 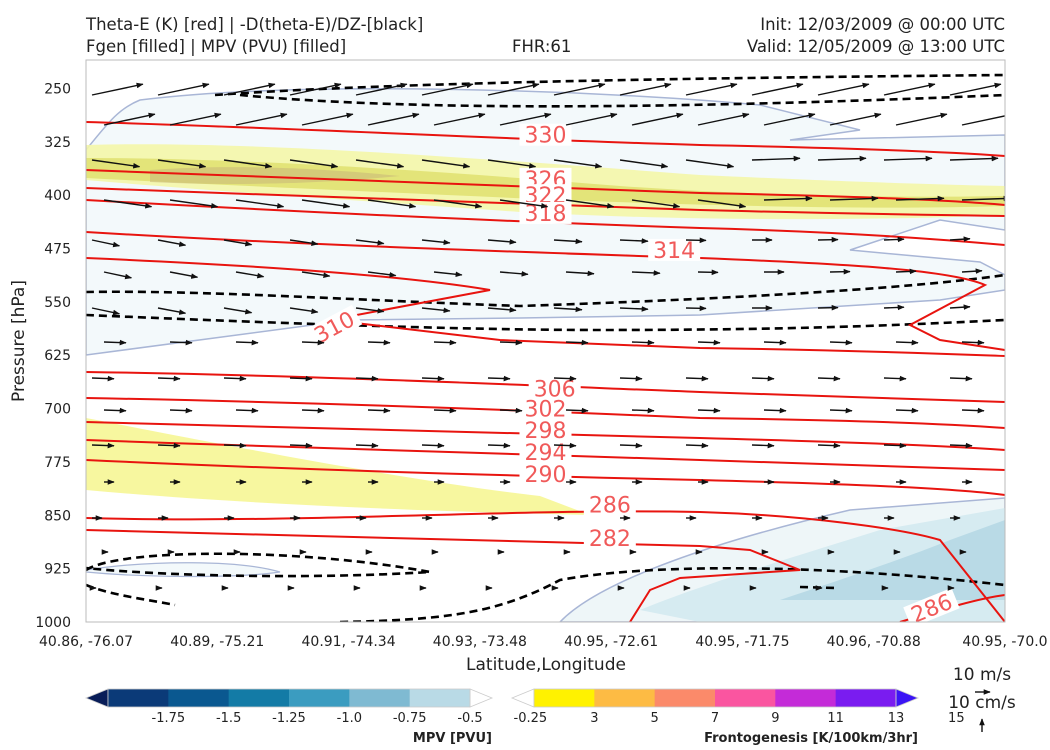 What do you see at coordinates (1004, 642) in the screenshot?
I see `x-tick-label: 40.95, -70.0` at bounding box center [1004, 642].